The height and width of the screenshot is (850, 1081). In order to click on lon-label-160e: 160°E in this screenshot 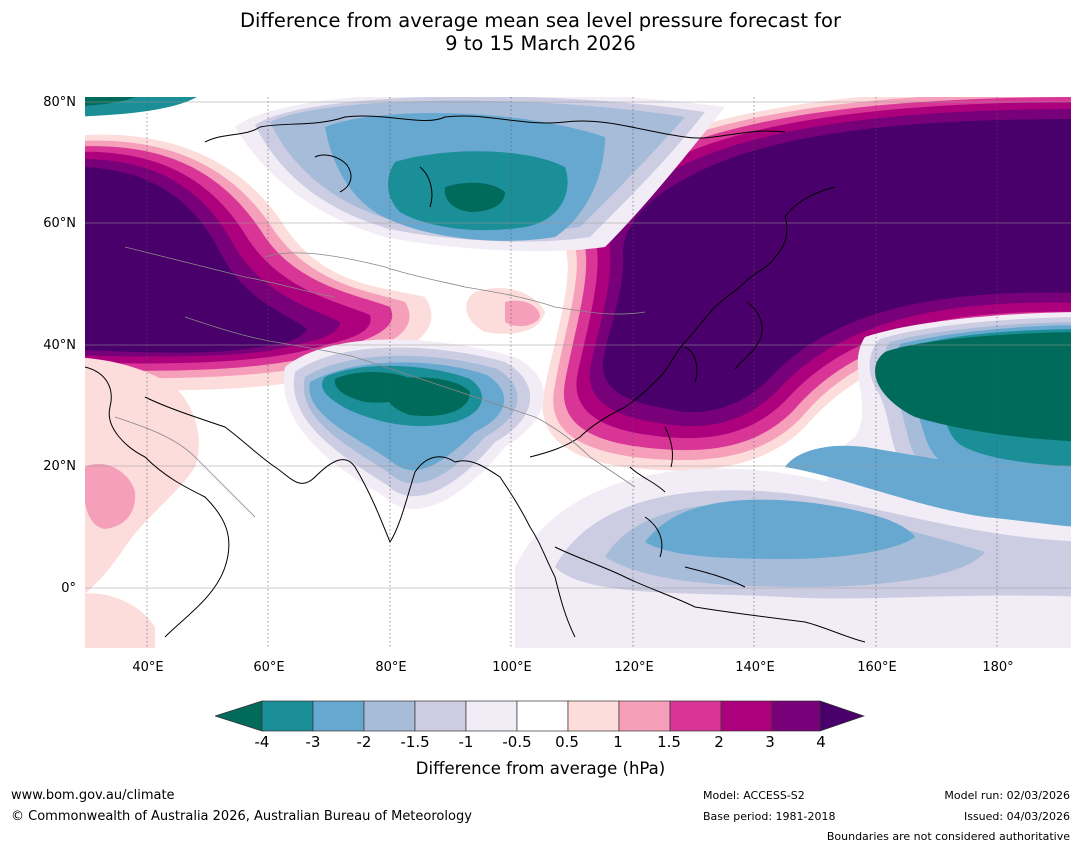, I will do `click(877, 667)`.